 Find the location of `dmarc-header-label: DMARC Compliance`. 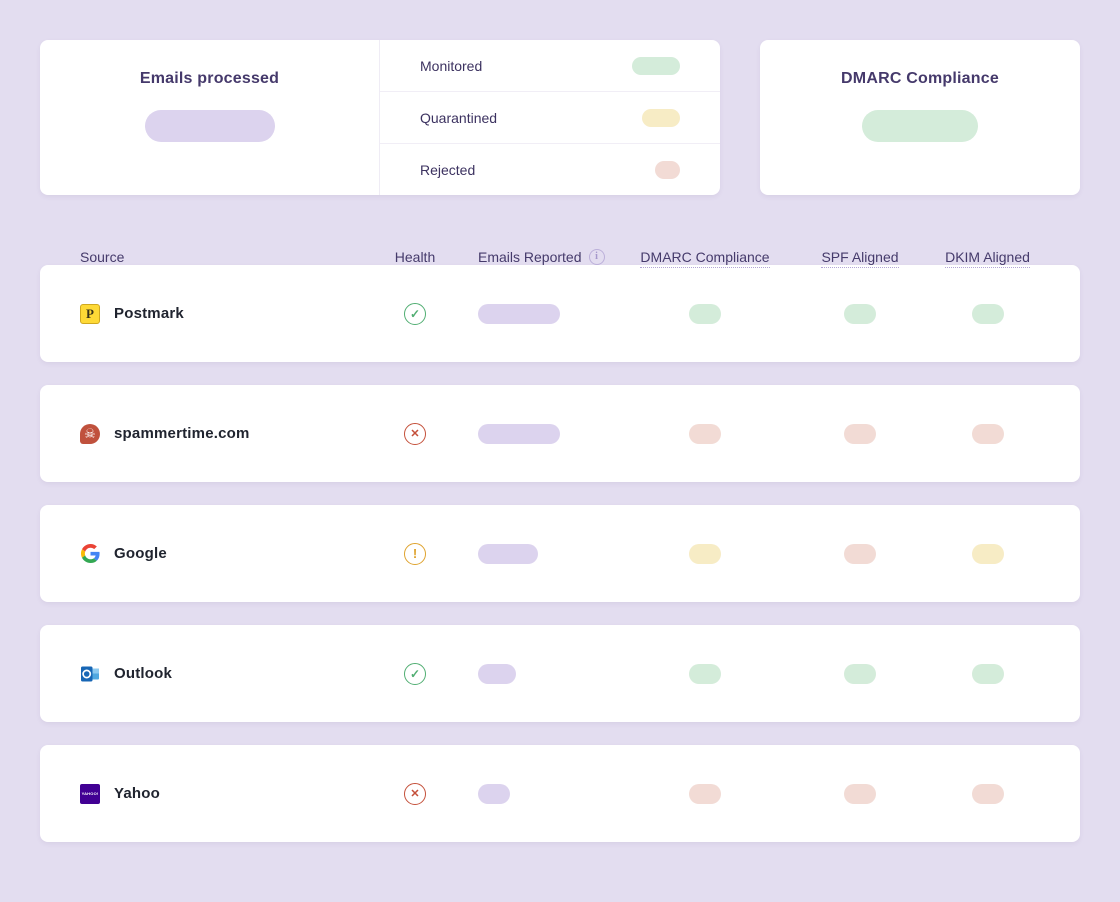

dmarc-header-label: DMARC Compliance is located at coordinates (705, 258).